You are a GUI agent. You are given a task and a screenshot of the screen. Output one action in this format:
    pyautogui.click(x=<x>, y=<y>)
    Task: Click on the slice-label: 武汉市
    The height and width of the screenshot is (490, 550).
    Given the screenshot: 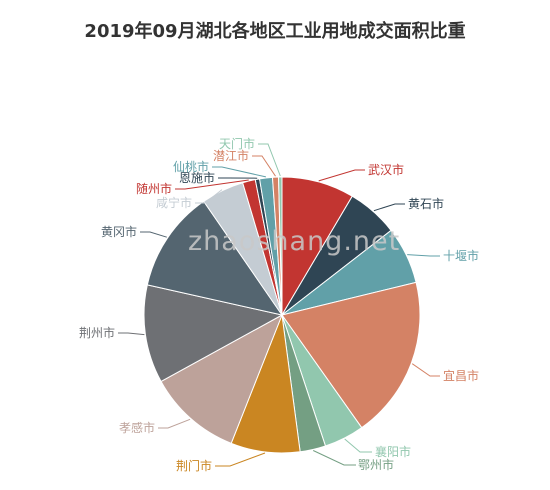 What is the action you would take?
    pyautogui.click(x=386, y=169)
    